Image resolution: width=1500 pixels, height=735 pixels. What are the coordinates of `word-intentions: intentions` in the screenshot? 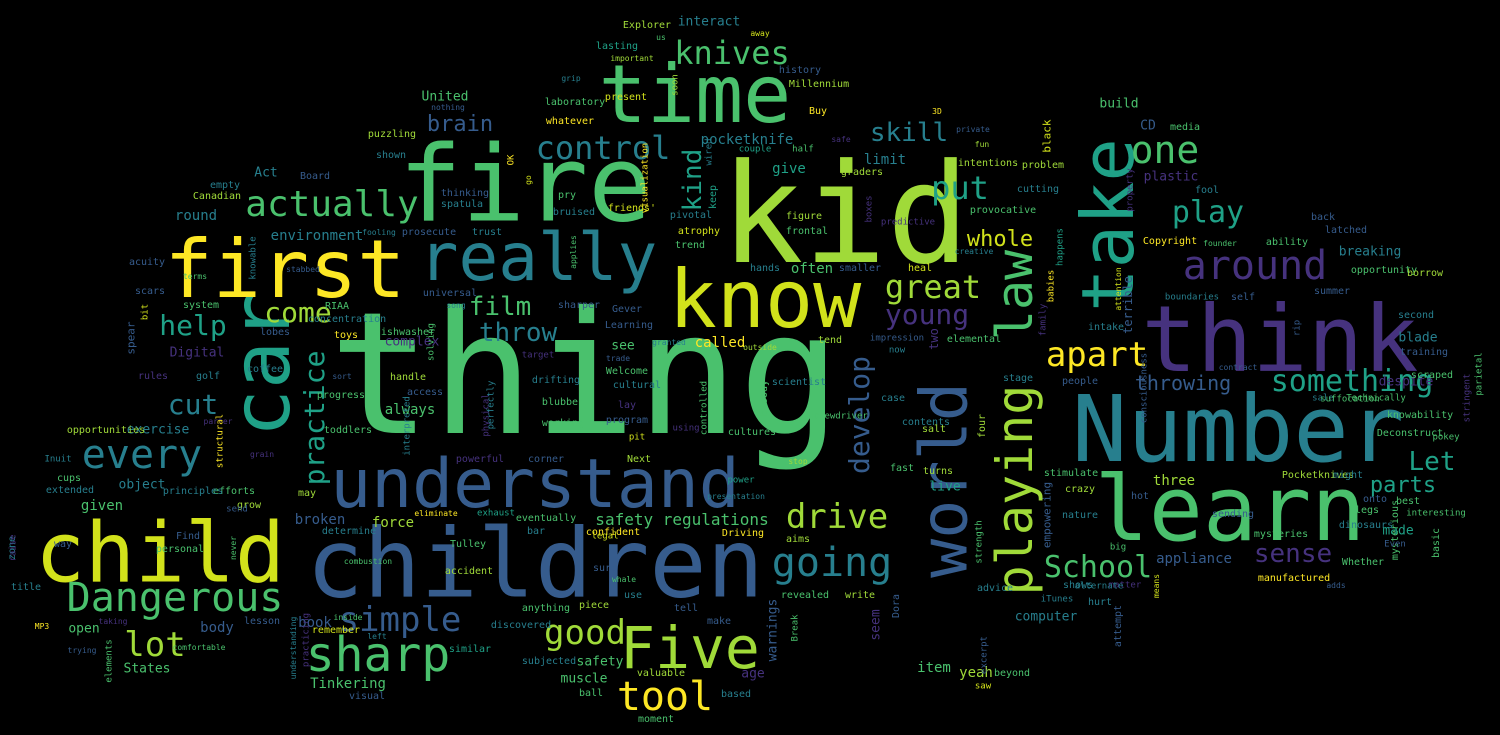 It's located at (988, 163).